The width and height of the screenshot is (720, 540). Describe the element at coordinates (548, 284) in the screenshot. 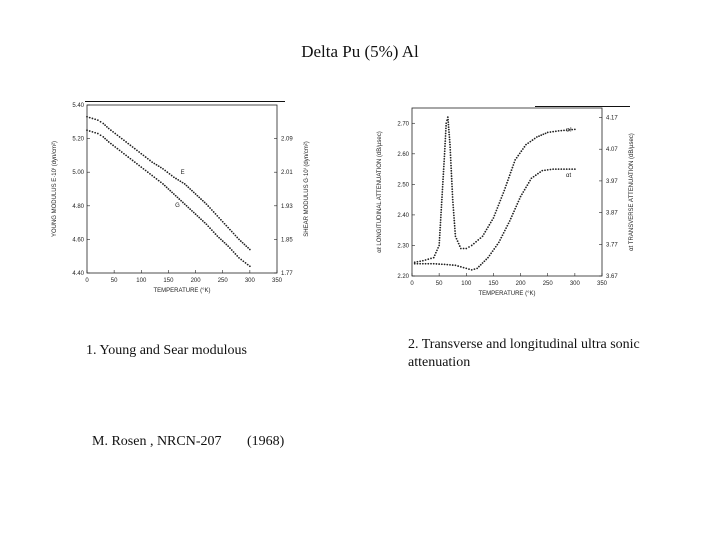

I see `x-tick-label: 250` at that location.